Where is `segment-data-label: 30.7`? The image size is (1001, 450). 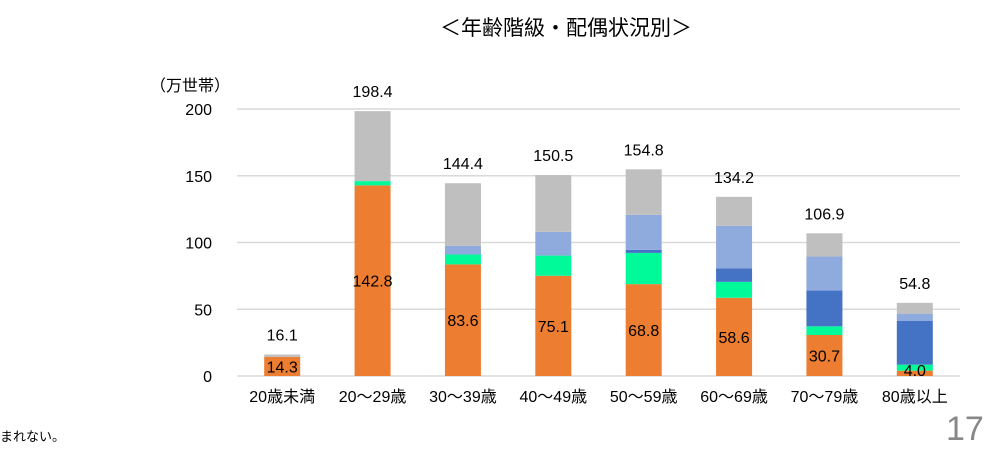
segment-data-label: 30.7 is located at coordinates (824, 357).